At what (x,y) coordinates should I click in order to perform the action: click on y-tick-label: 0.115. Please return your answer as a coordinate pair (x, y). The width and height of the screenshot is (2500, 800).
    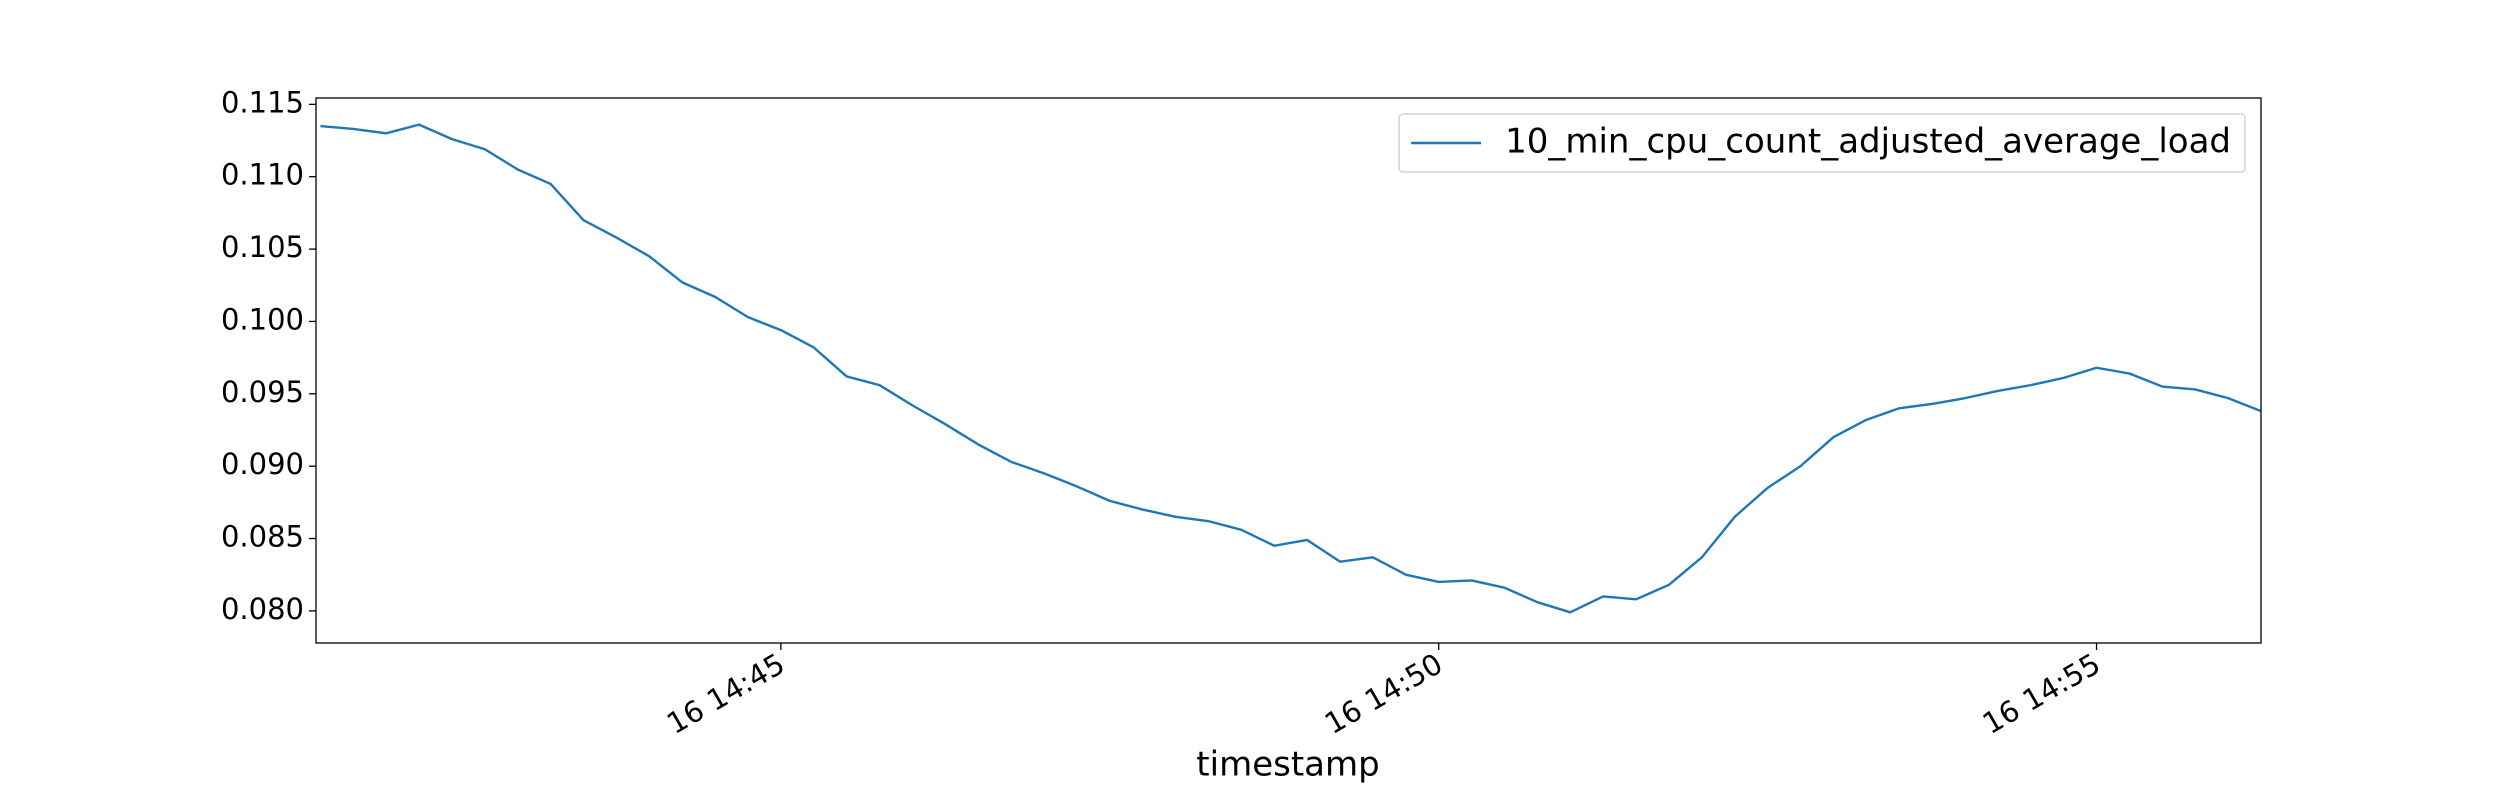
    Looking at the image, I should click on (262, 102).